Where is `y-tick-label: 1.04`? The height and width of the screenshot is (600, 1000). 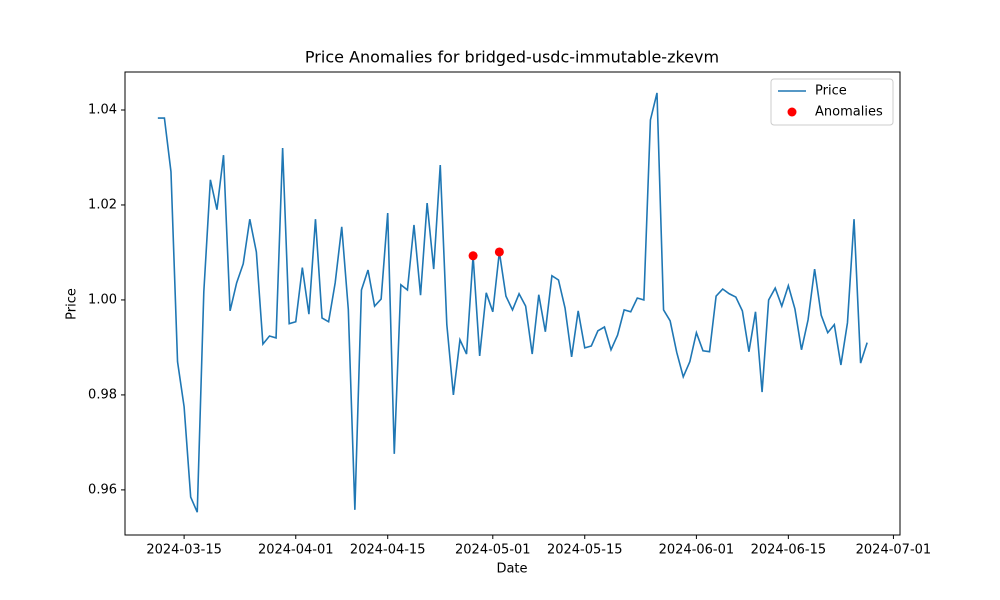
y-tick-label: 1.04 is located at coordinates (102, 109).